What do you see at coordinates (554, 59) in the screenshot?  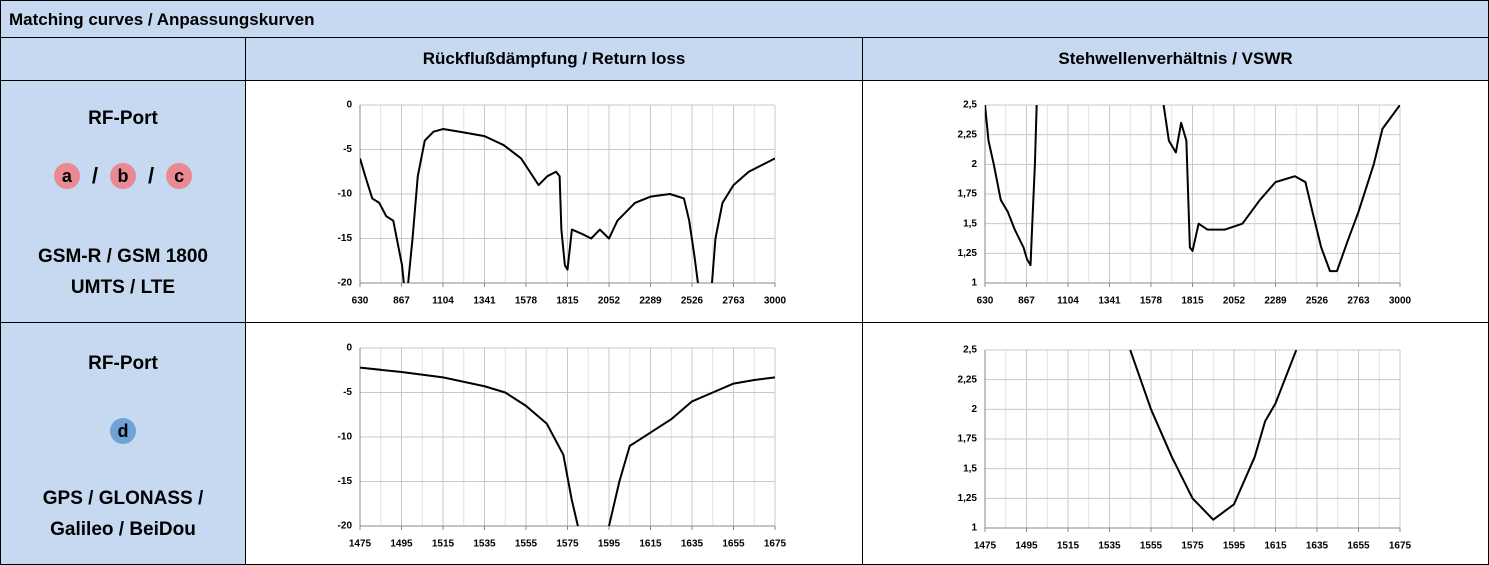 I see `header-return-loss: Rückflußdämpfung / Return loss` at bounding box center [554, 59].